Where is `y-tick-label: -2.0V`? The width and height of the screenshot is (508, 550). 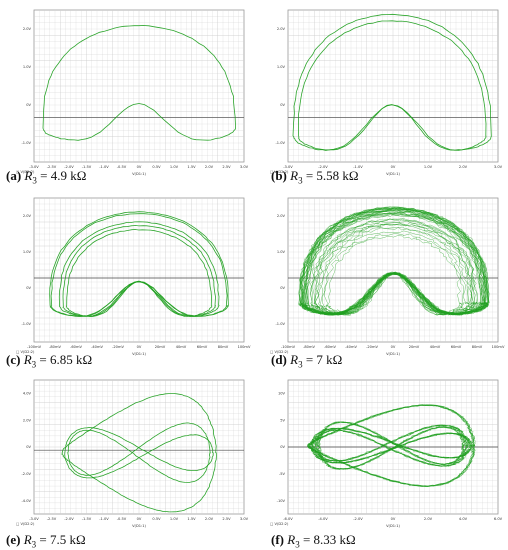 y-tick-label: -2.0V is located at coordinates (27, 474).